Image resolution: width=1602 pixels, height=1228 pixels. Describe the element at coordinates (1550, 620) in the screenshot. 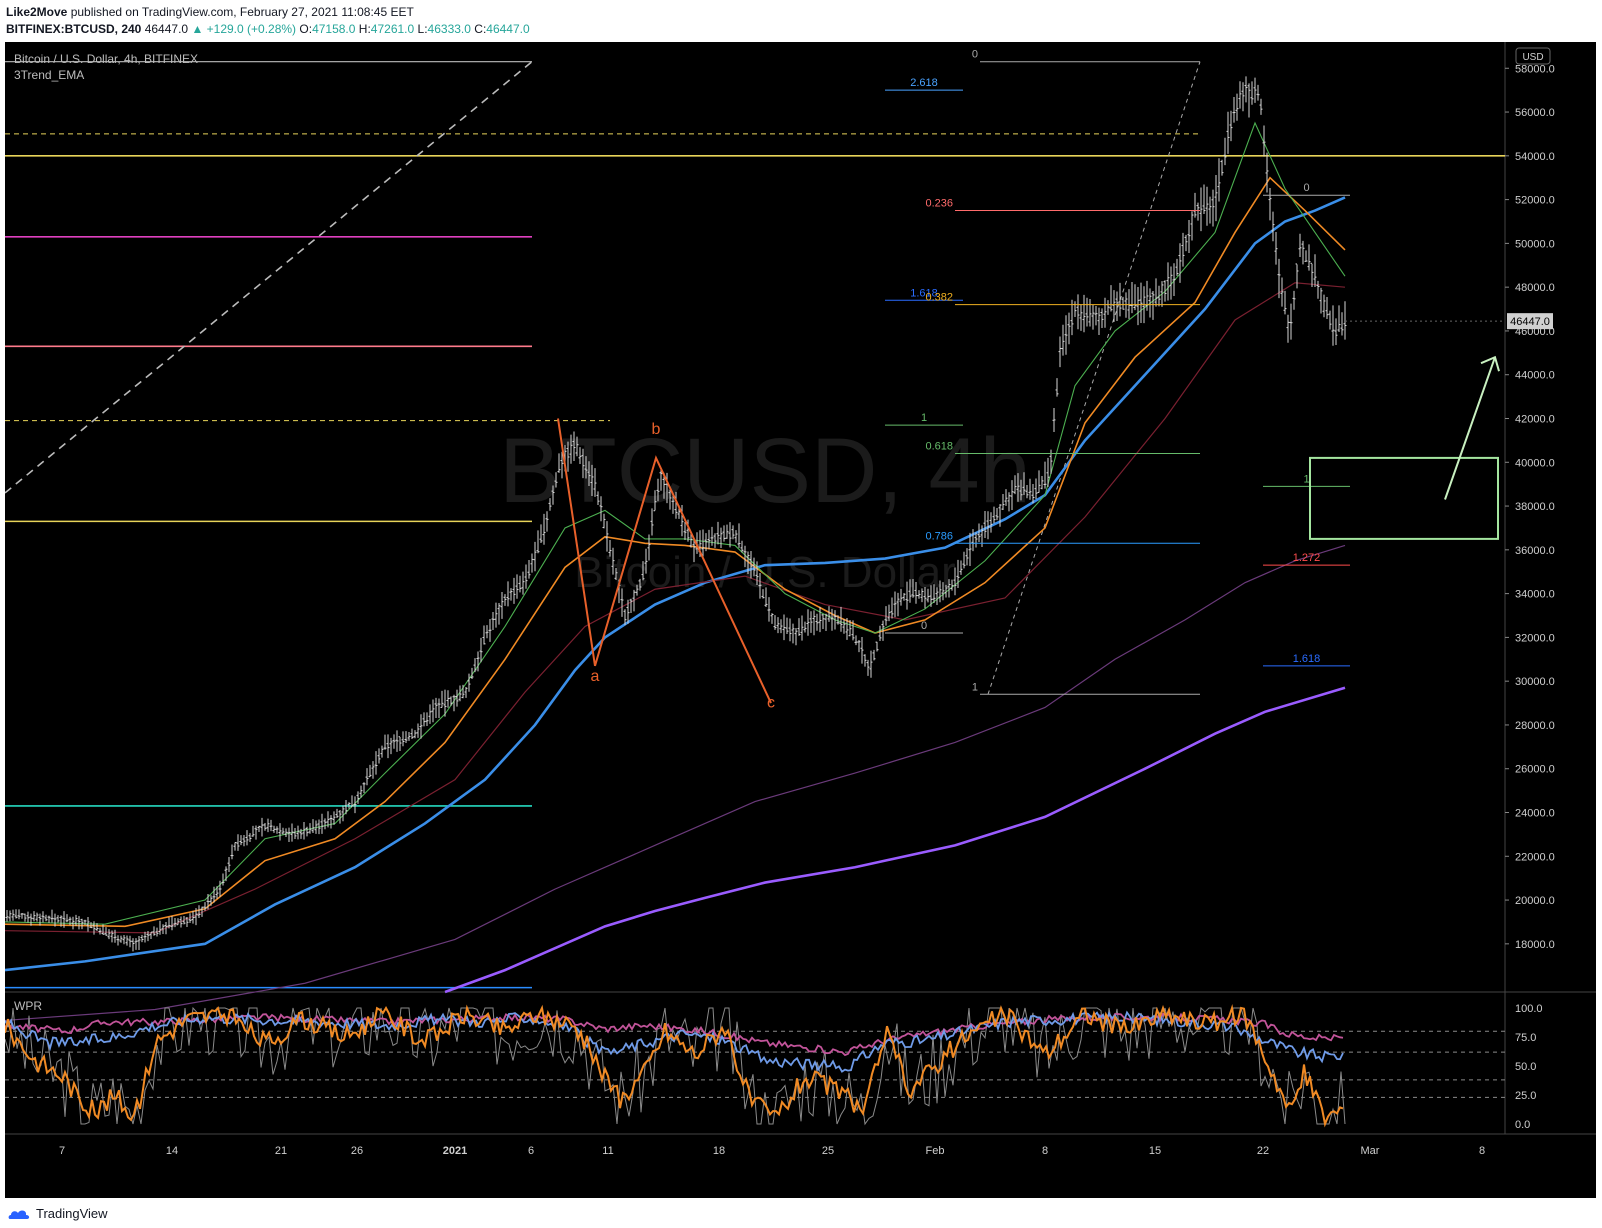

I see `price-axis-background` at that location.